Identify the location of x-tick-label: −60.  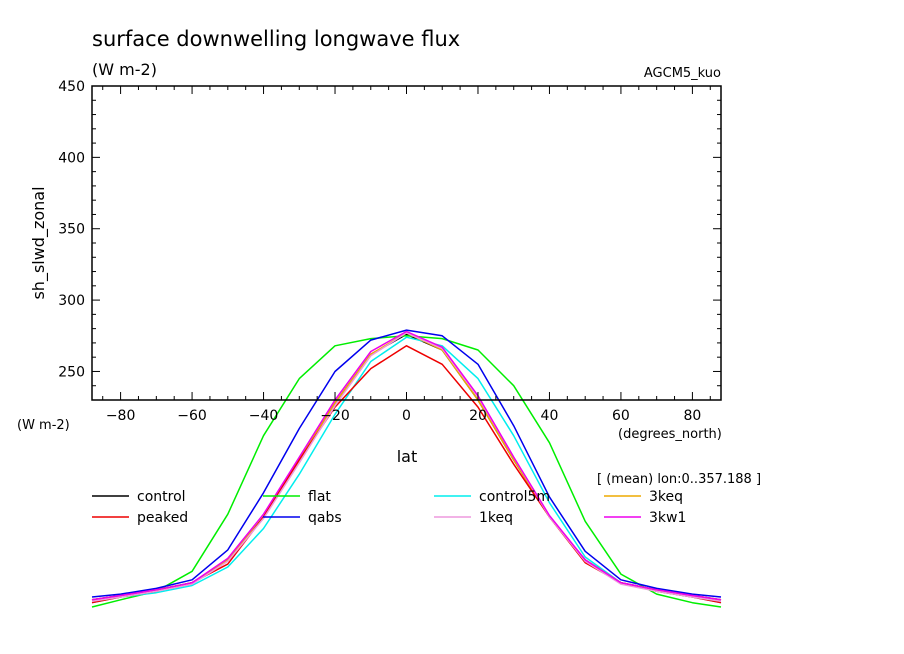
(192, 416).